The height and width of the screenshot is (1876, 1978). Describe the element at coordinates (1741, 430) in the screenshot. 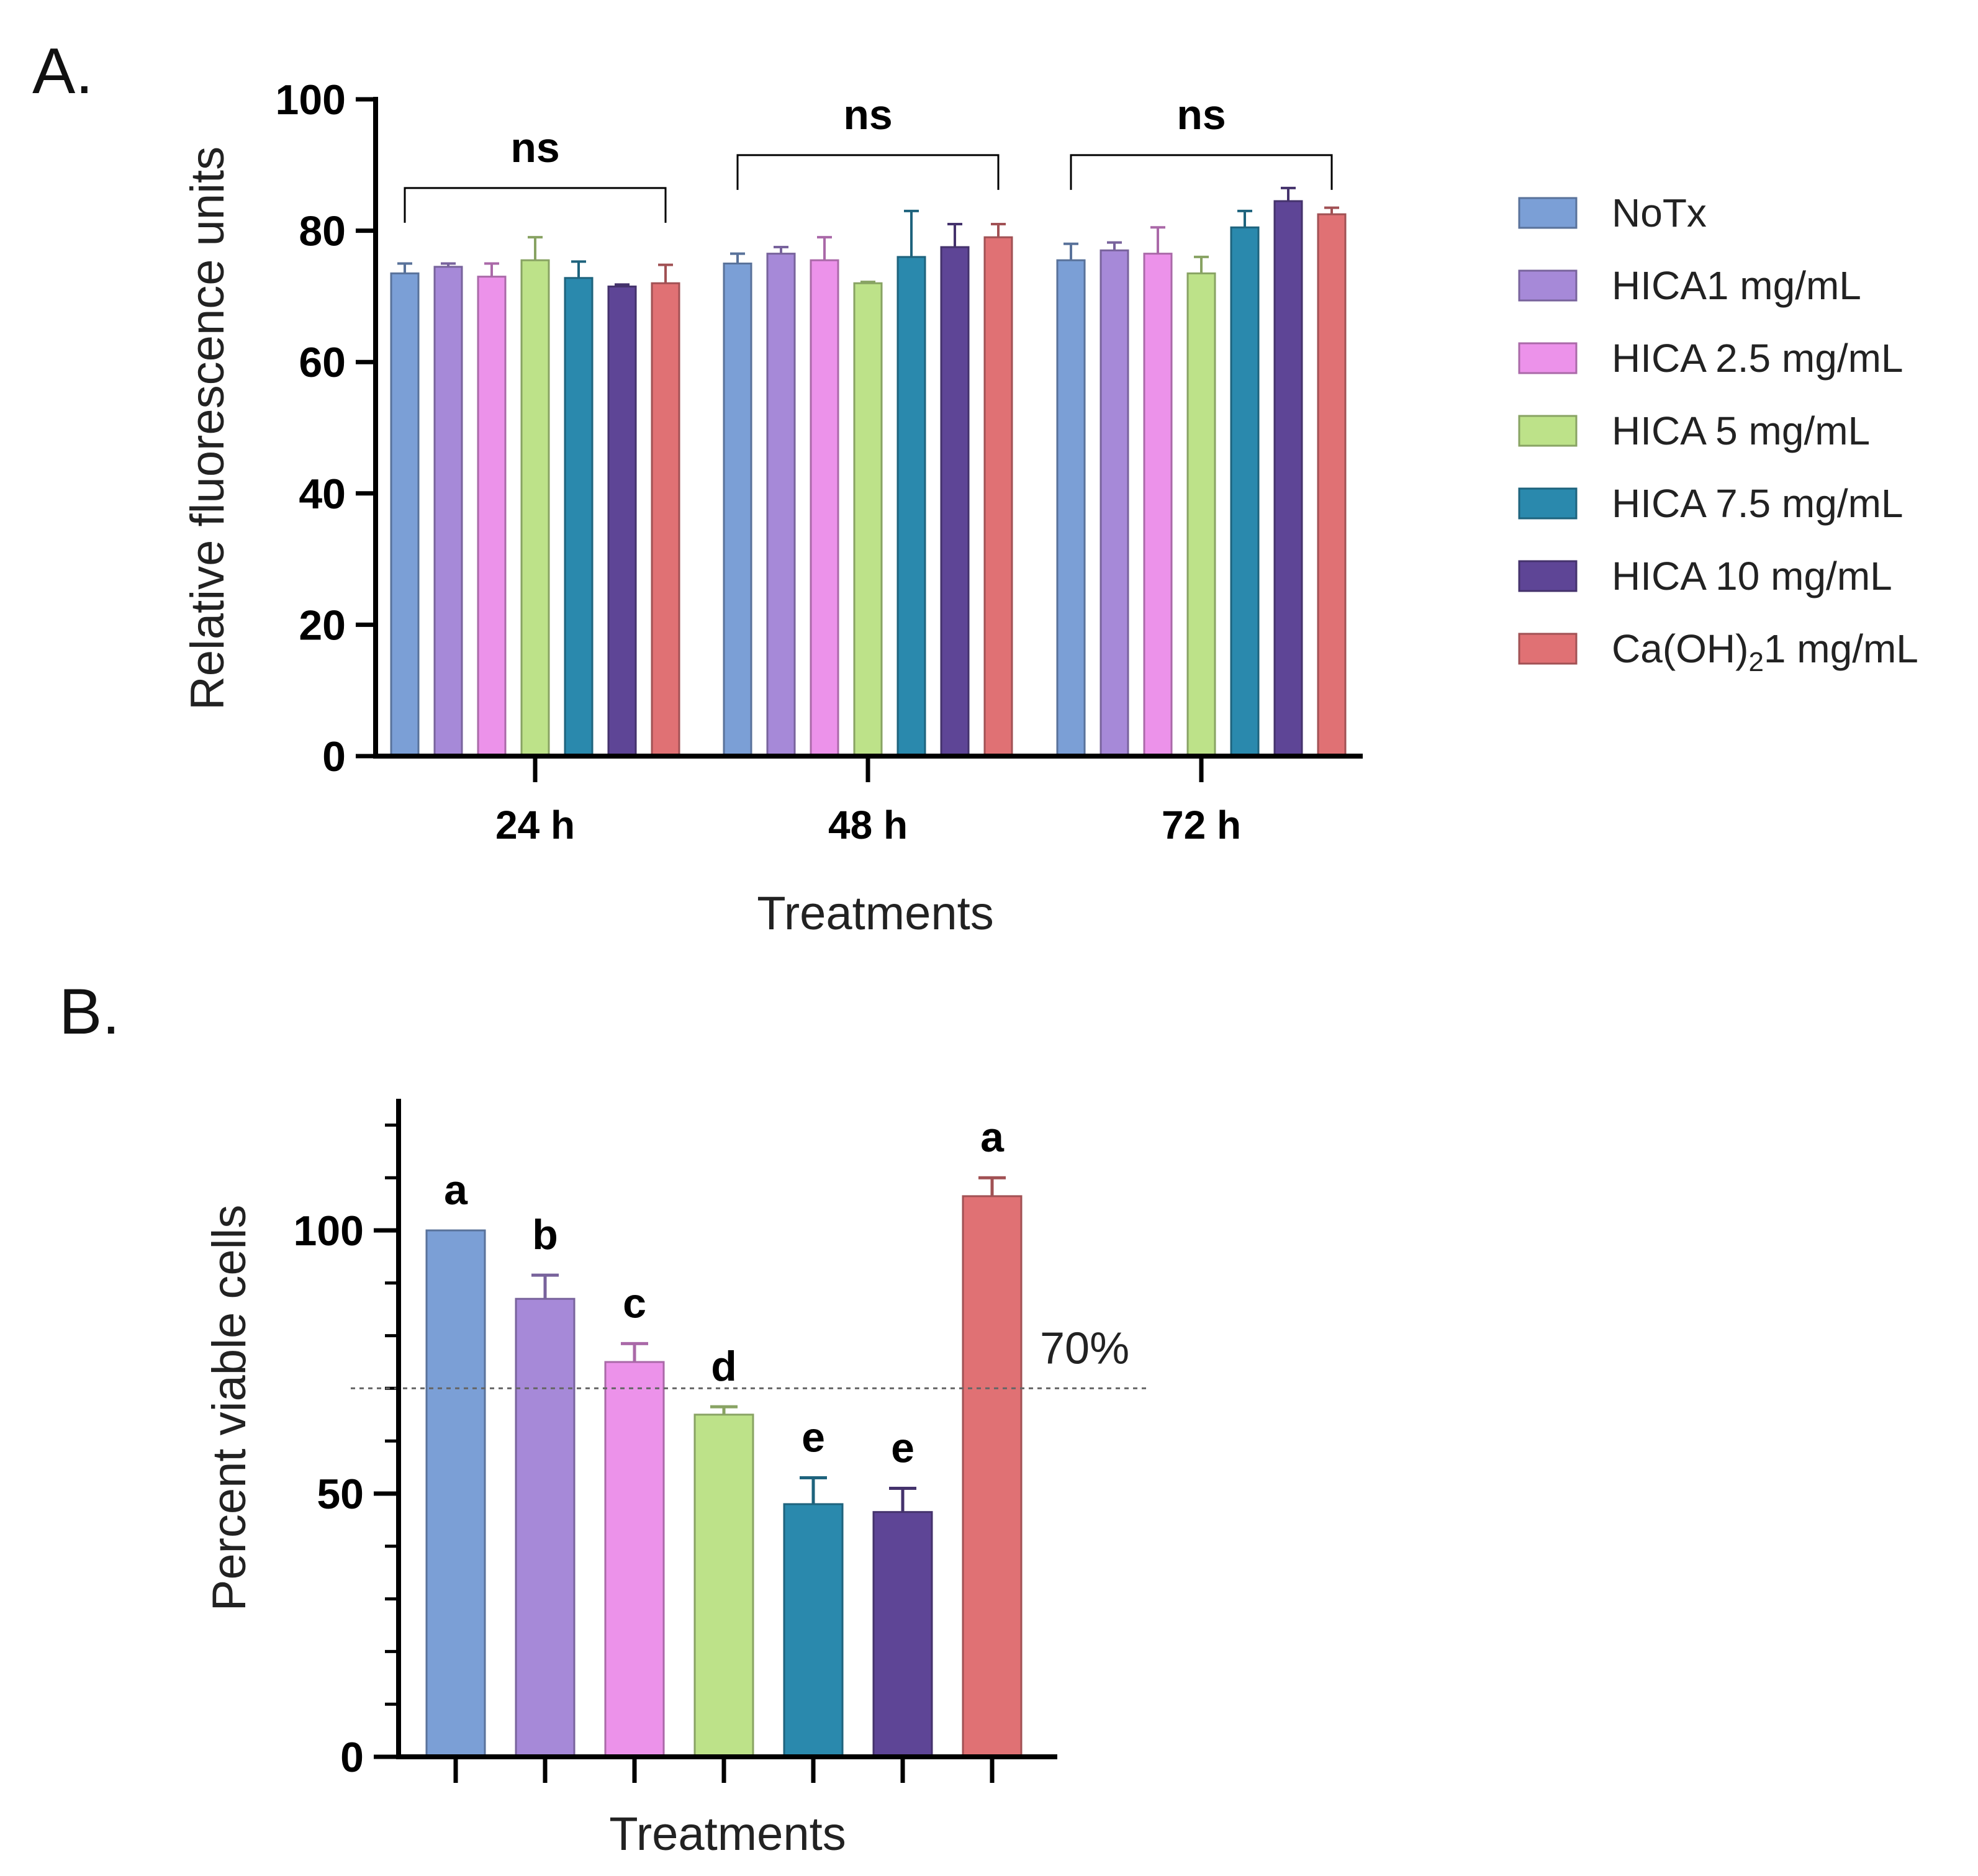

I see `legend-label: HICA 5 mg/mL` at that location.